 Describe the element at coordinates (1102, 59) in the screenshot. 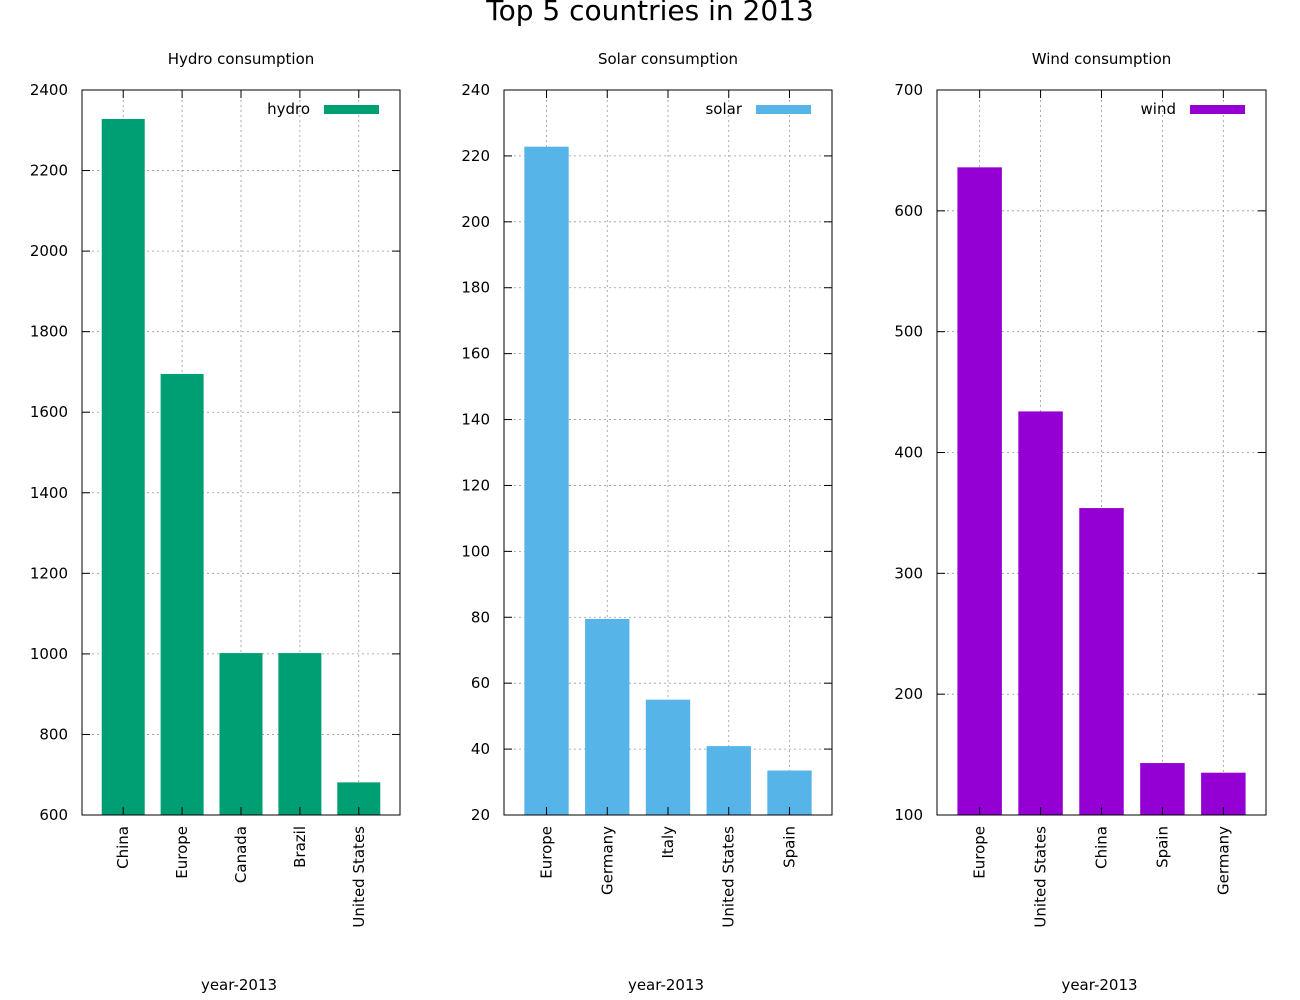

I see `chart-title: Wind consumption` at that location.